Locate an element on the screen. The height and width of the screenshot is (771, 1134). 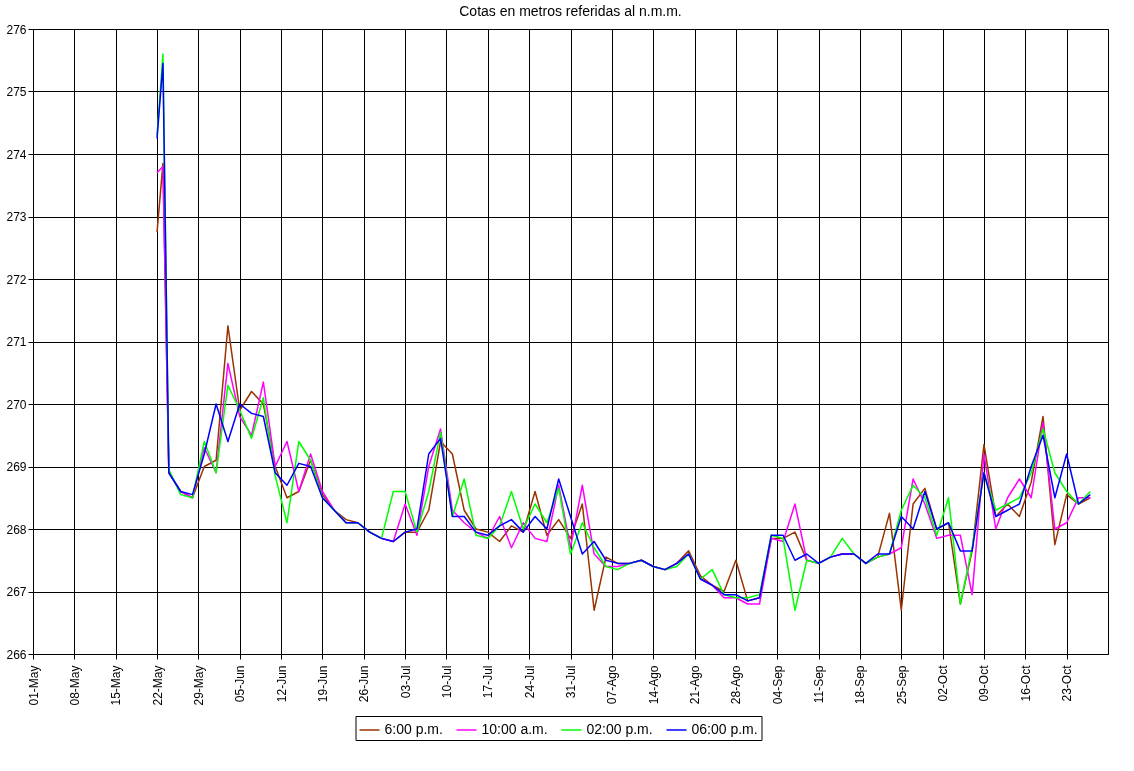
x-tick-label: 14-Ago is located at coordinates (653, 685).